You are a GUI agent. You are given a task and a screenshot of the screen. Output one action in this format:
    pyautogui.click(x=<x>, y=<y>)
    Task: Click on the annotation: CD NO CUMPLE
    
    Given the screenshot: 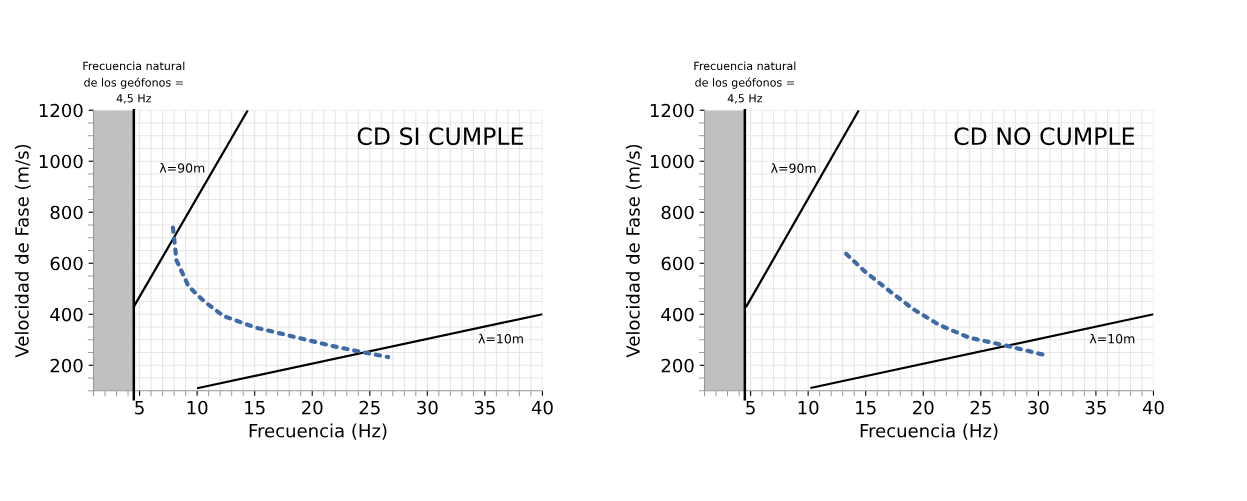 What is the action you would take?
    pyautogui.click(x=1044, y=136)
    